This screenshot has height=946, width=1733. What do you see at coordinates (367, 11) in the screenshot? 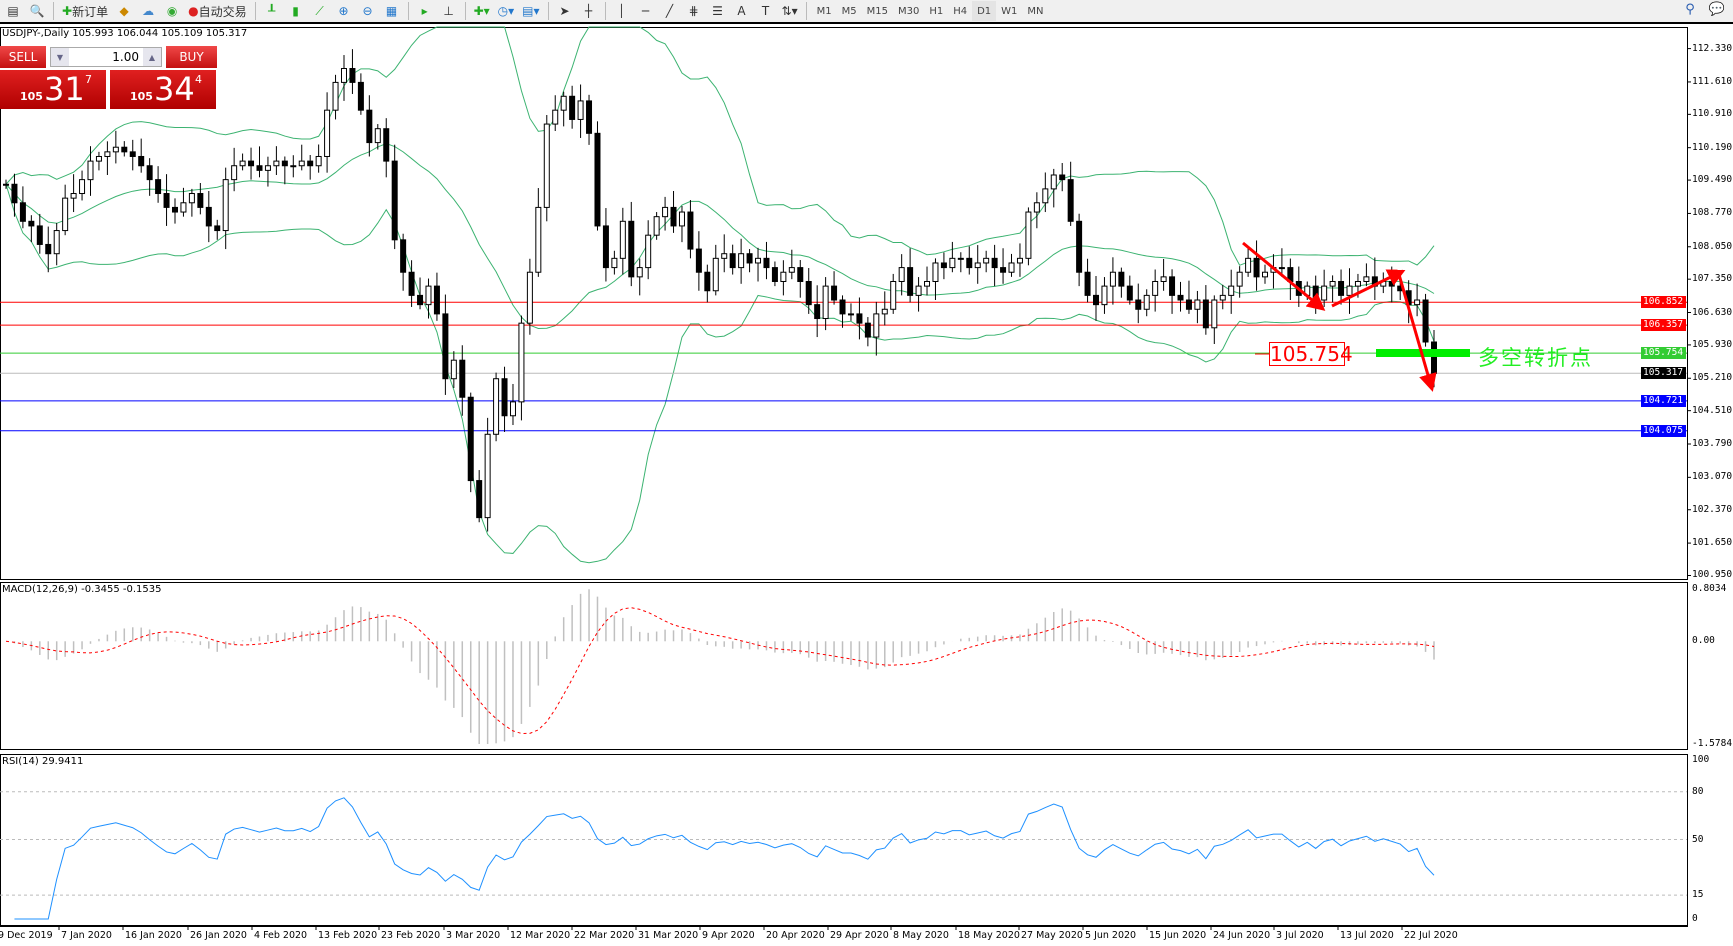
I see `zoom-out-icon: ⊖` at bounding box center [367, 11].